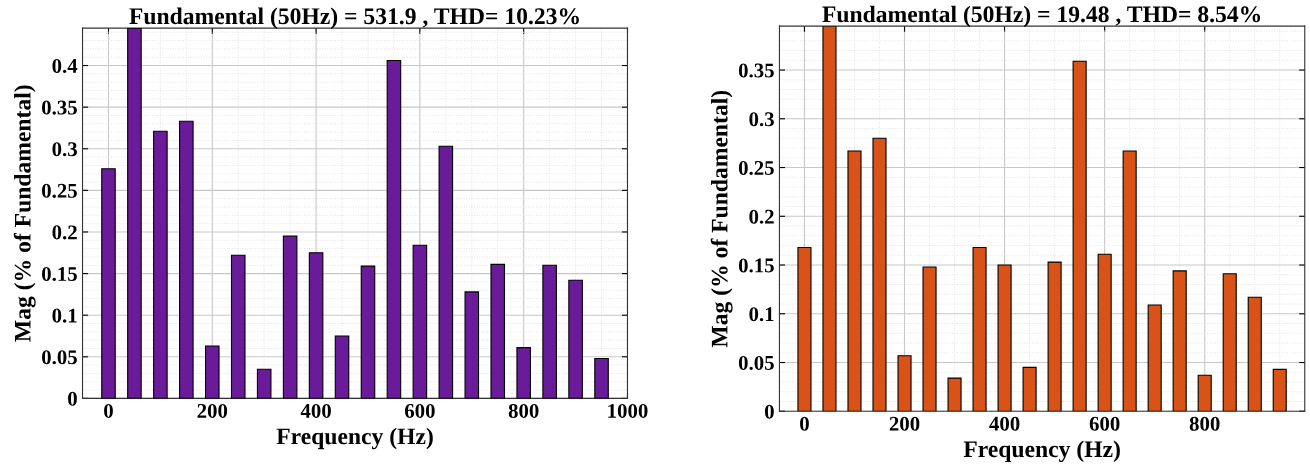 The height and width of the screenshot is (476, 1310). What do you see at coordinates (72, 398) in the screenshot?
I see `y-tick-label: 0` at bounding box center [72, 398].